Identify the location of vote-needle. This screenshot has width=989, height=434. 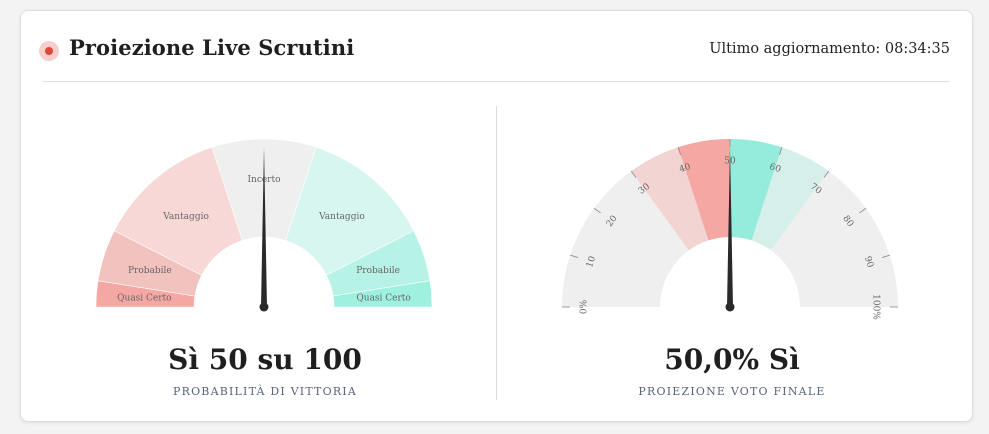
(730, 229).